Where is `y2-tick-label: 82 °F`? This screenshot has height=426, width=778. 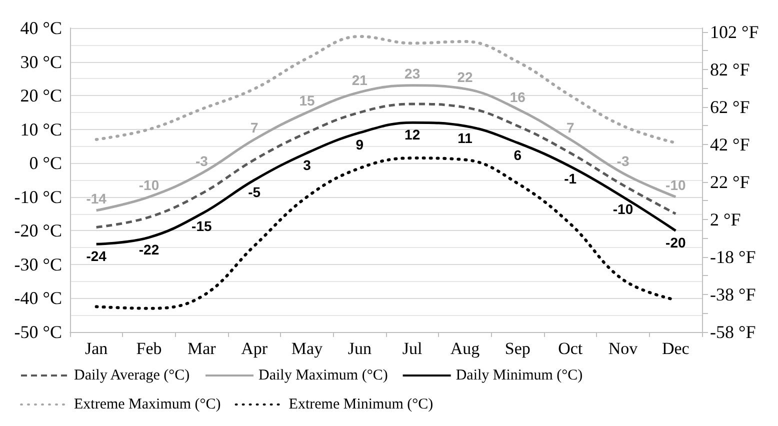
y2-tick-label: 82 °F is located at coordinates (730, 69).